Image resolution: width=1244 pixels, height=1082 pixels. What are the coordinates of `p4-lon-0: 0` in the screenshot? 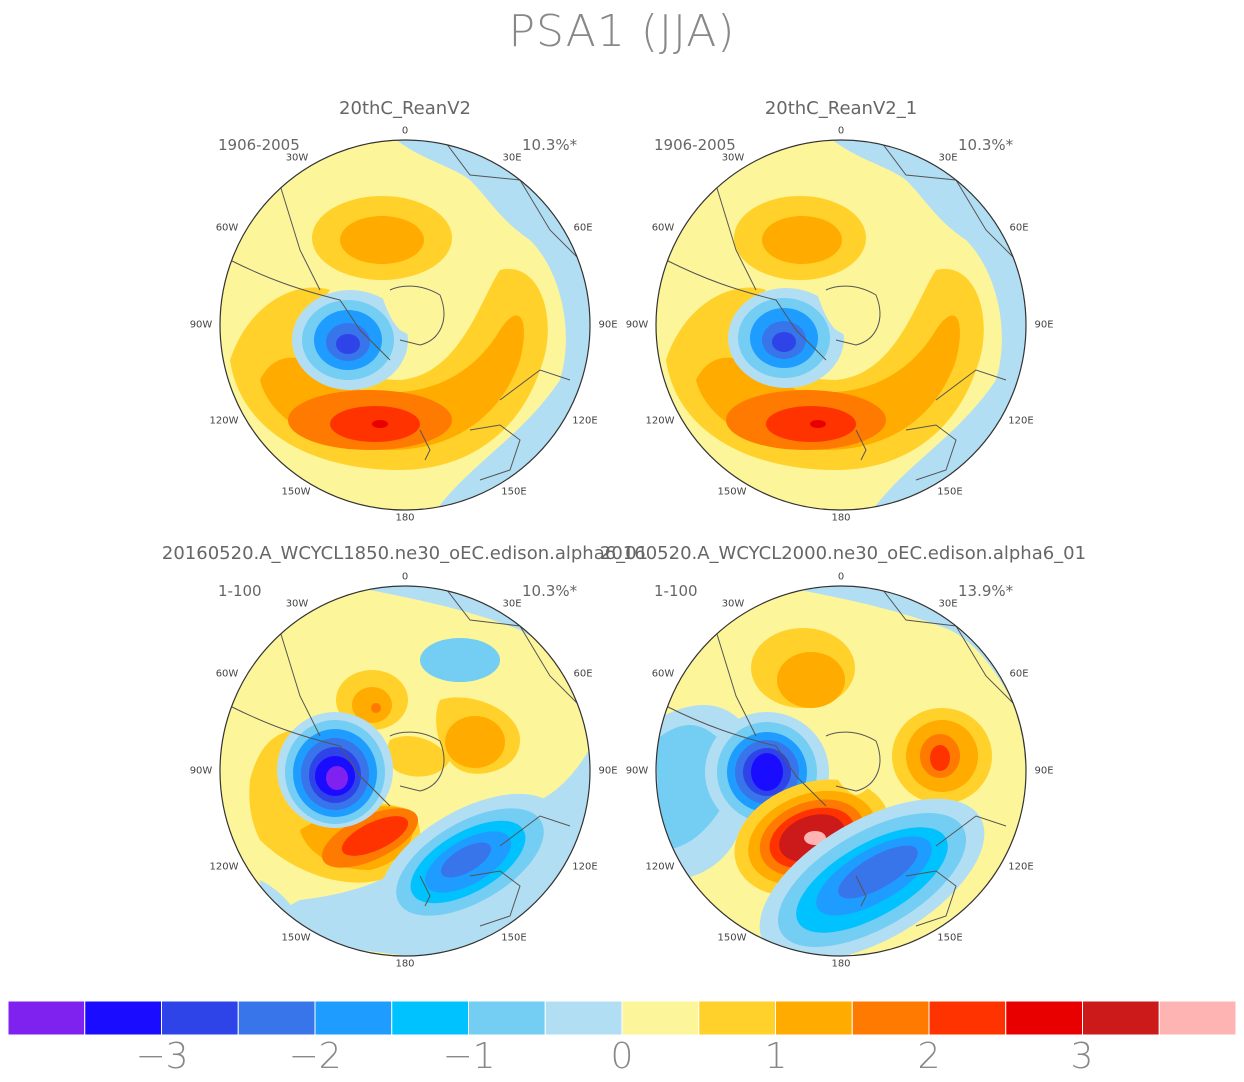 It's located at (841, 577).